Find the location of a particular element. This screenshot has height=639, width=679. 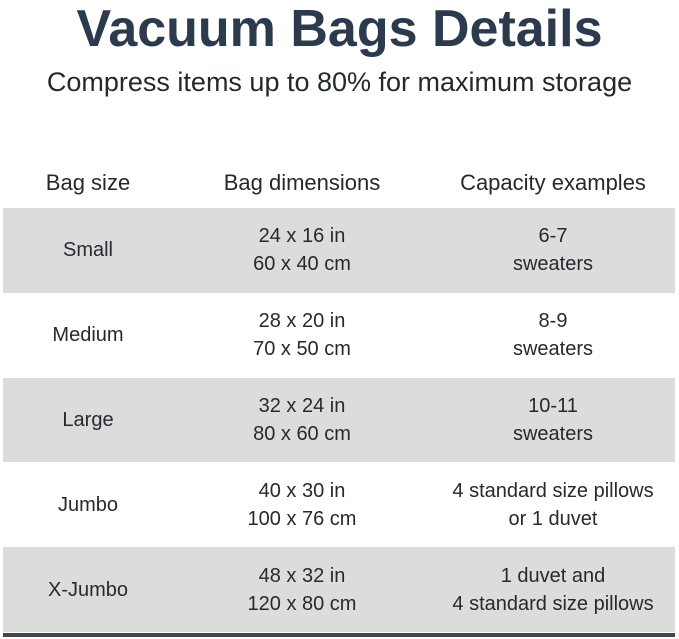

capacity-line-2: 4 standard size pillows is located at coordinates (553, 603).